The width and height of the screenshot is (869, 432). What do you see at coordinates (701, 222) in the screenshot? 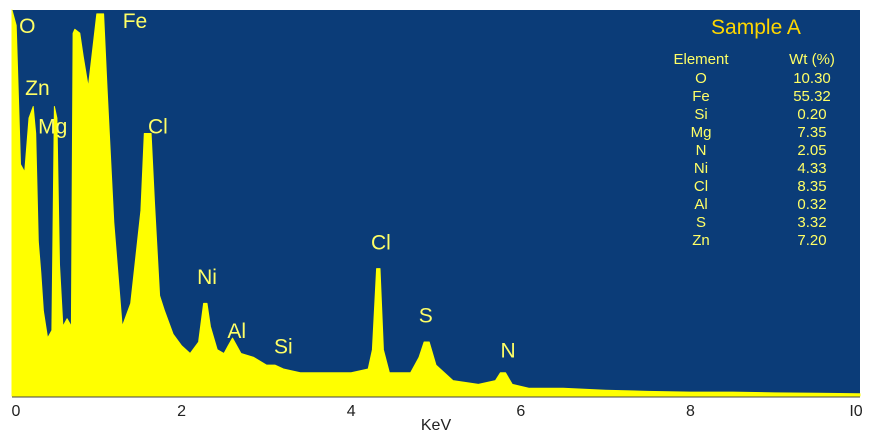
I see `table-cell-element-s: S` at bounding box center [701, 222].